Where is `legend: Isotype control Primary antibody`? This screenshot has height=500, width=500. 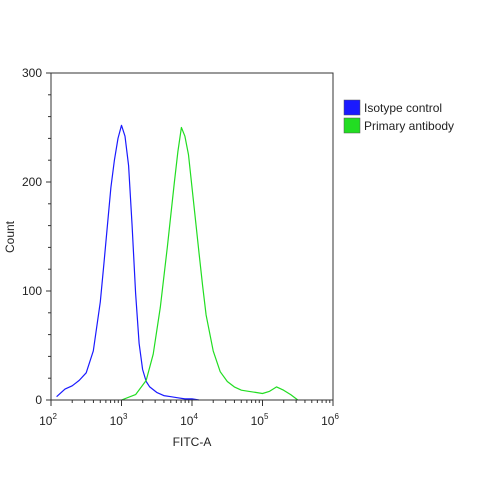 legend: Isotype control Primary antibody is located at coordinates (398, 116).